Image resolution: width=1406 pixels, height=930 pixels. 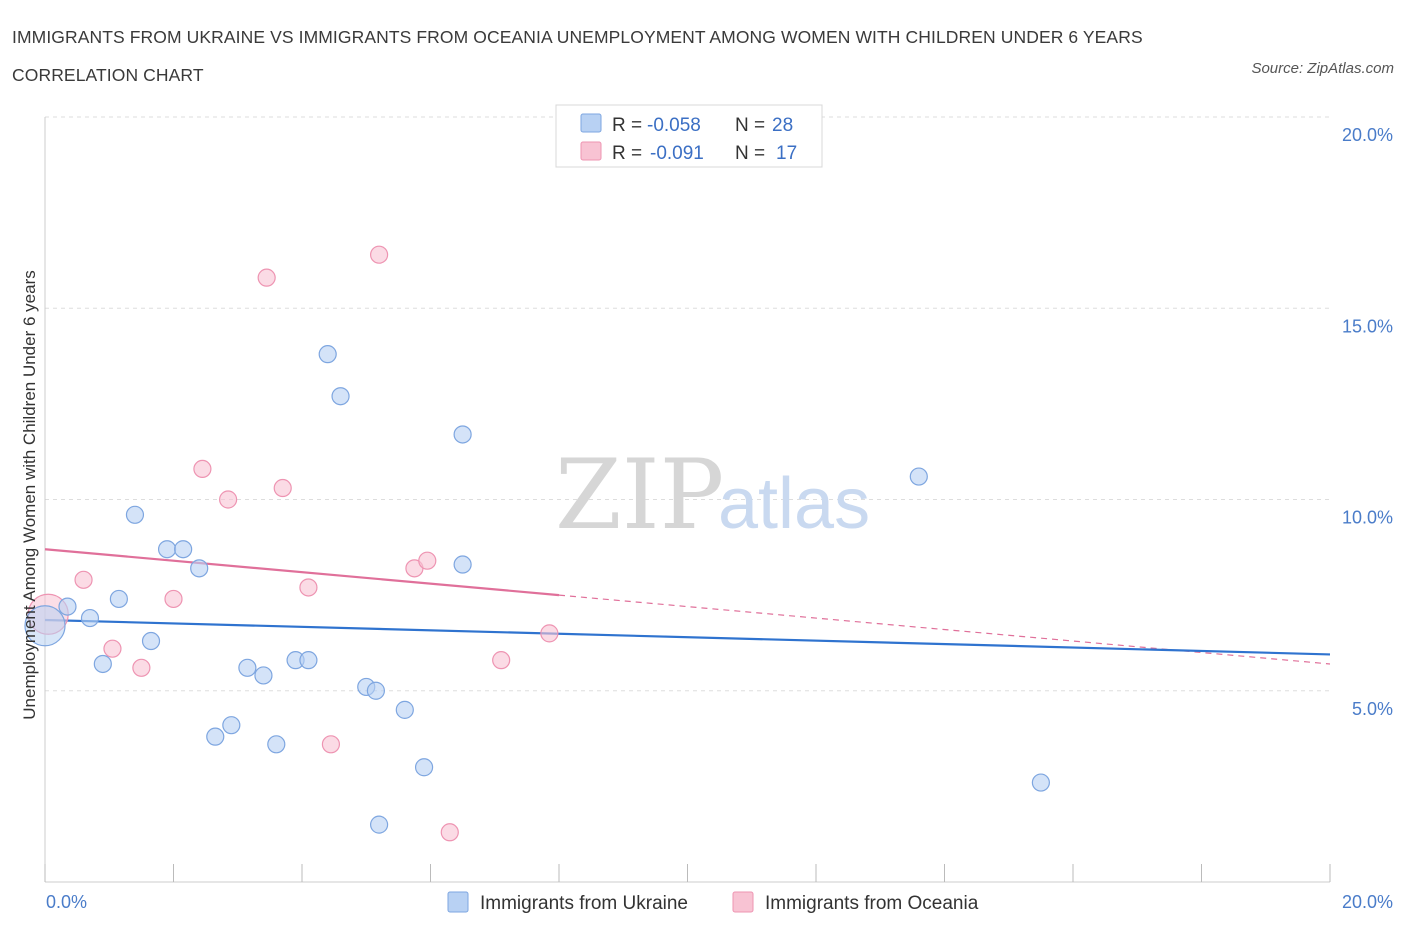 I want to click on series-legend-label-ukraine: Immigrants from Ukraine, so click(x=584, y=903).